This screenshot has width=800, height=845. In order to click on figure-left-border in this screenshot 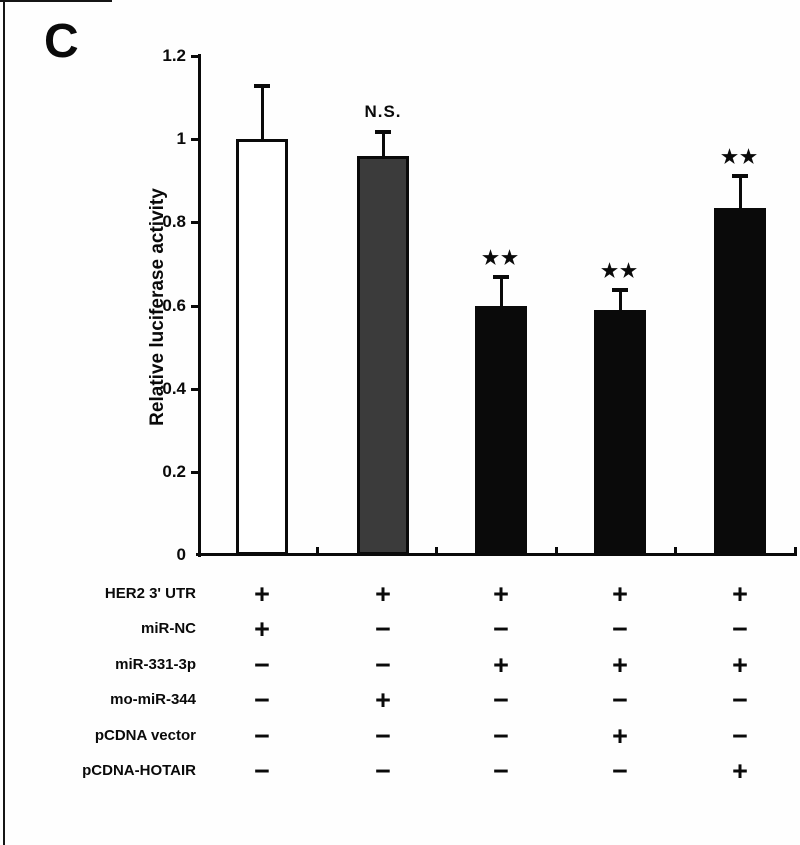, I will do `click(4, 422)`.